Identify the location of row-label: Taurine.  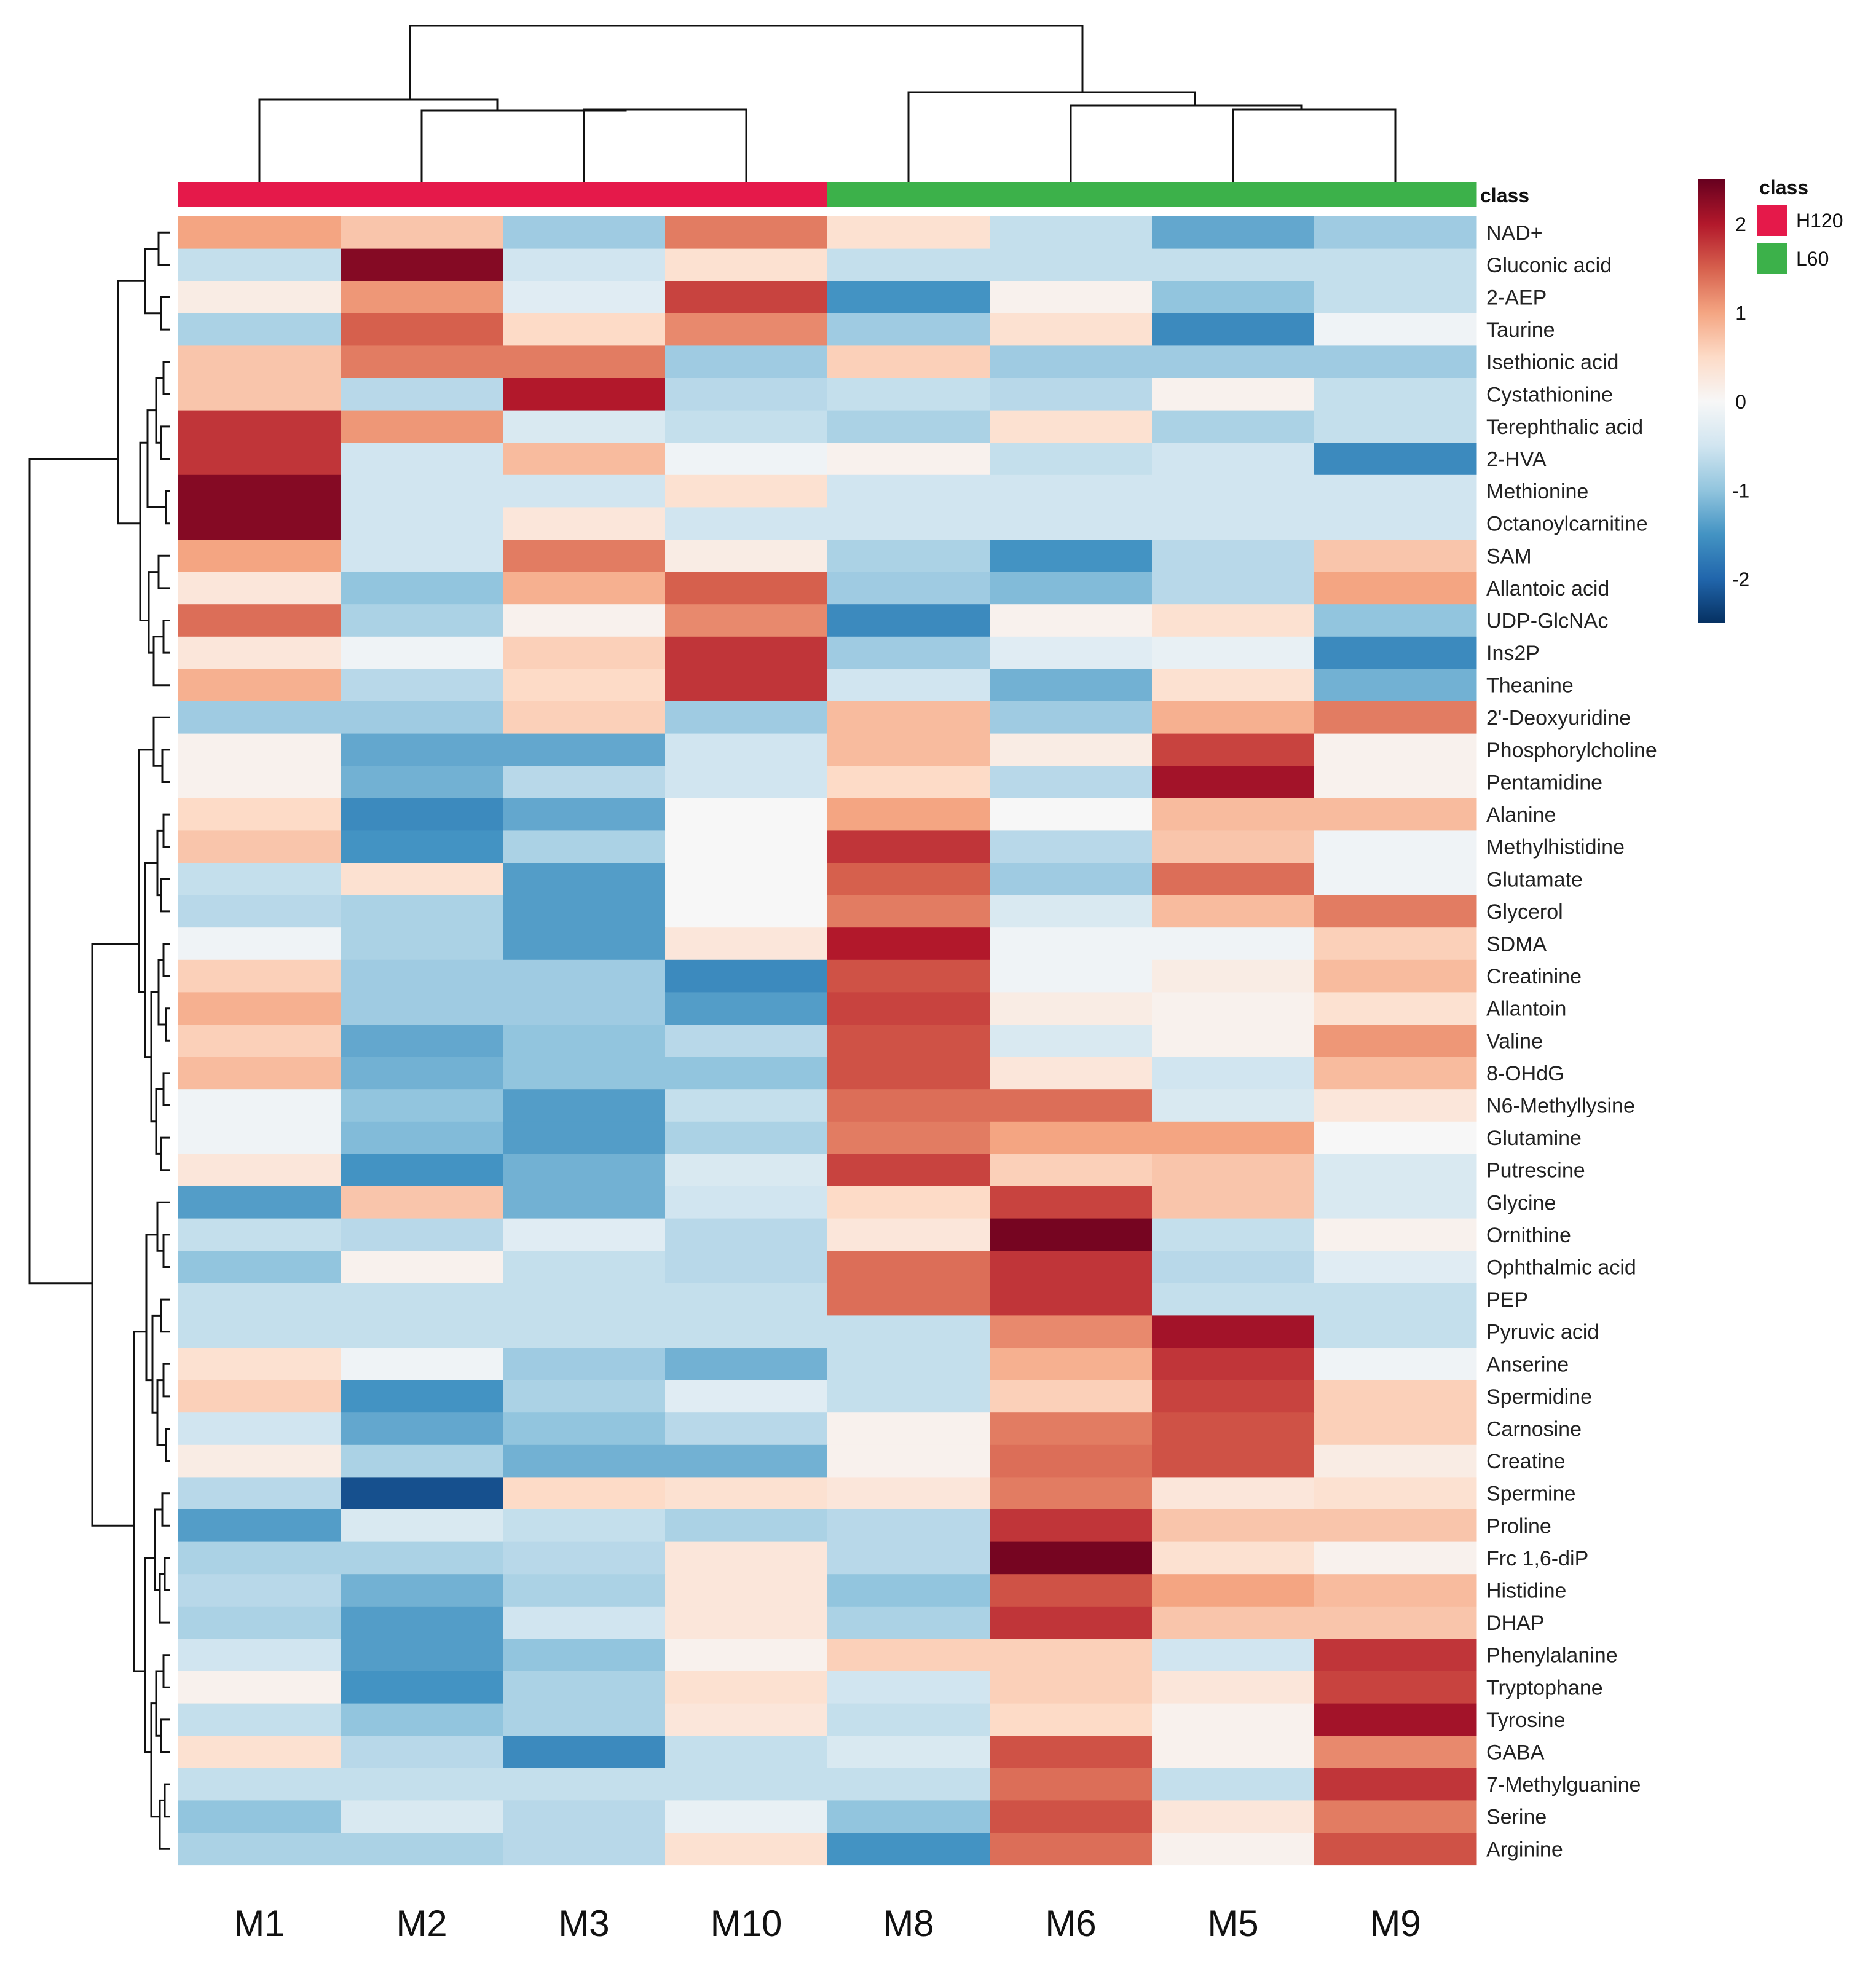
(1520, 330).